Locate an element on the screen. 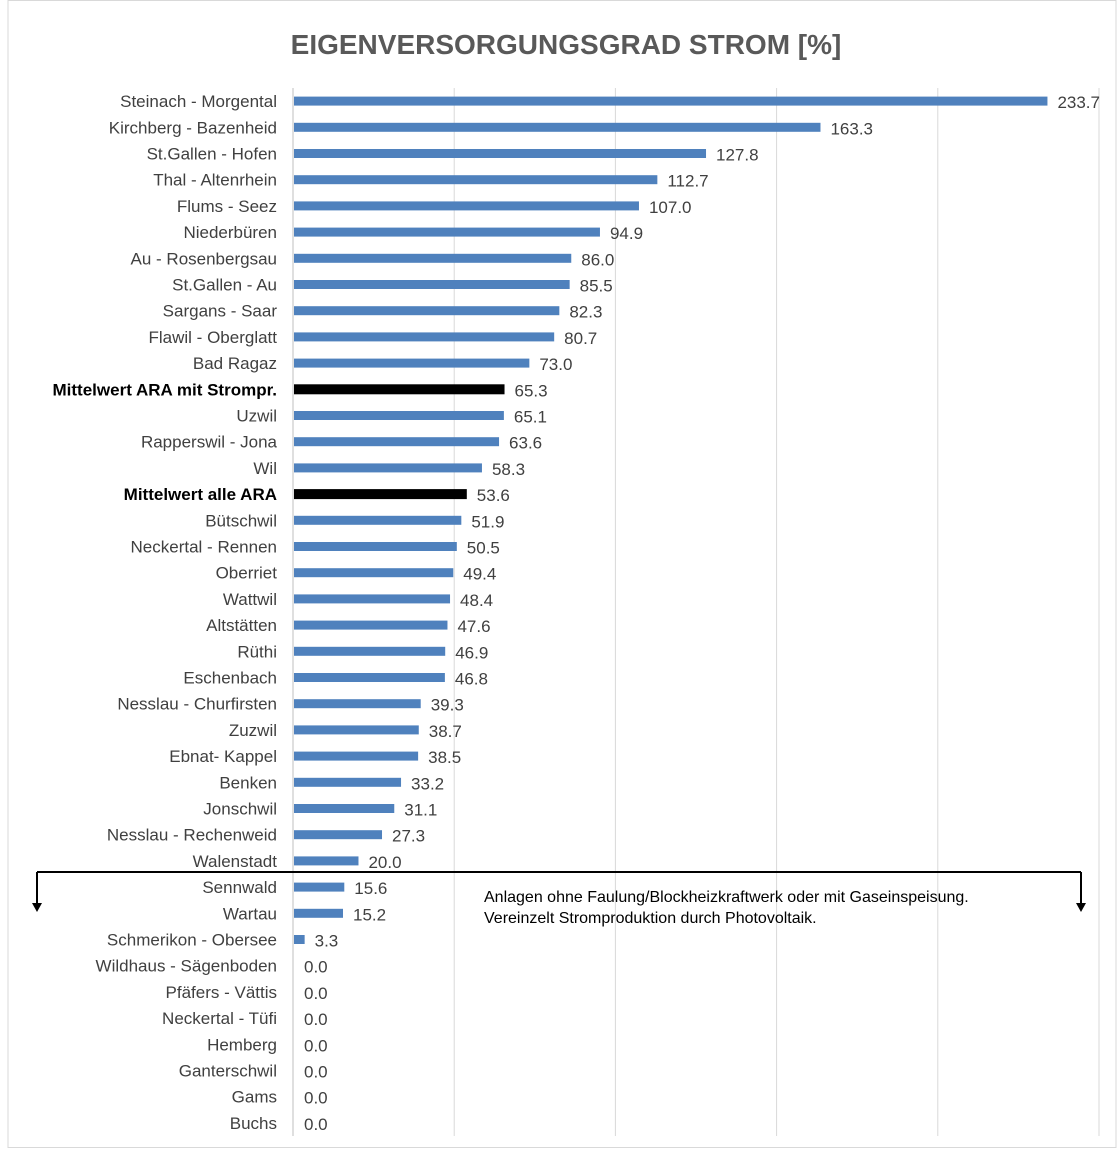 This screenshot has height=1149, width=1119. category-label: Mittelwert ARA mit Strompr. is located at coordinates (165, 389).